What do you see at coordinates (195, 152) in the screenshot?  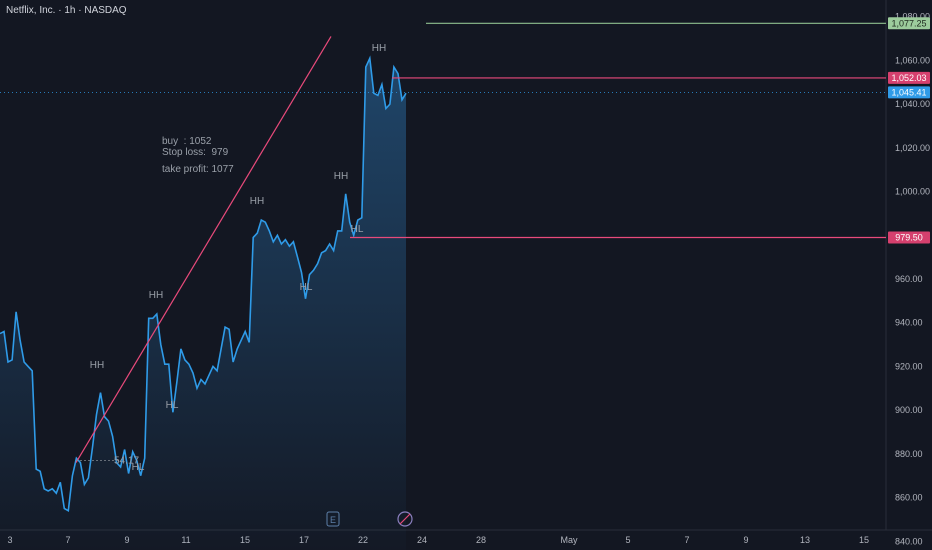 I see `note-stop-loss: Stop loss: 979` at bounding box center [195, 152].